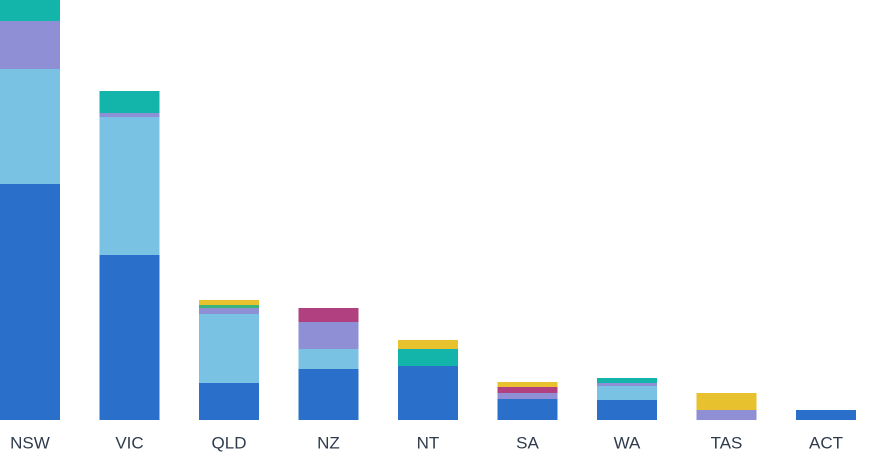 Image resolution: width=880 pixels, height=460 pixels. What do you see at coordinates (527, 442) in the screenshot?
I see `x-tick-label: SA` at bounding box center [527, 442].